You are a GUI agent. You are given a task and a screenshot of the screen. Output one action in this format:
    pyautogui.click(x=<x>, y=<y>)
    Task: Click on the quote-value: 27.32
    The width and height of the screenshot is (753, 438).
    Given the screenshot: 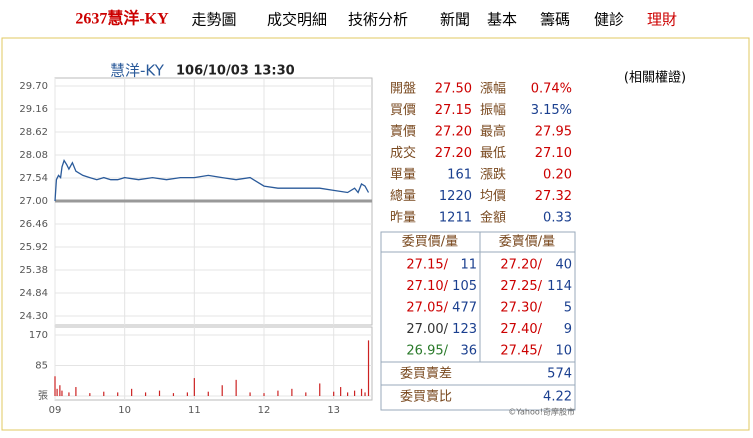 What is the action you would take?
    pyautogui.click(x=553, y=196)
    